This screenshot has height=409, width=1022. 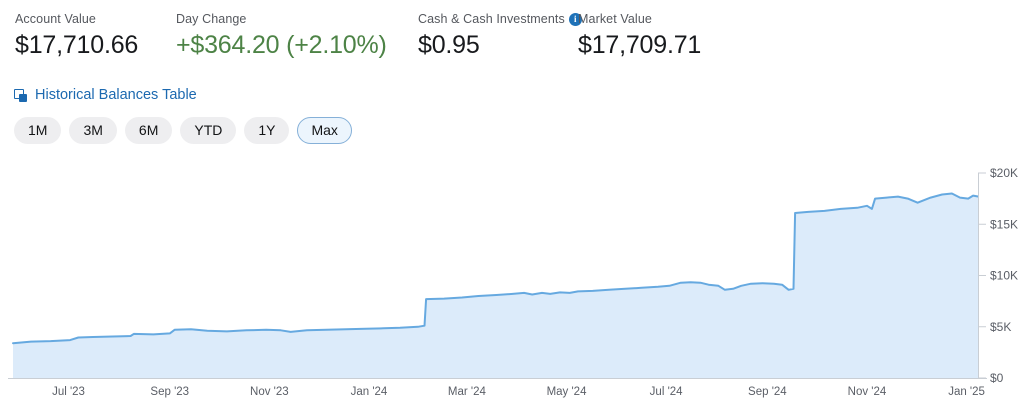 I want to click on stat-label-text: Day Change, so click(x=211, y=19).